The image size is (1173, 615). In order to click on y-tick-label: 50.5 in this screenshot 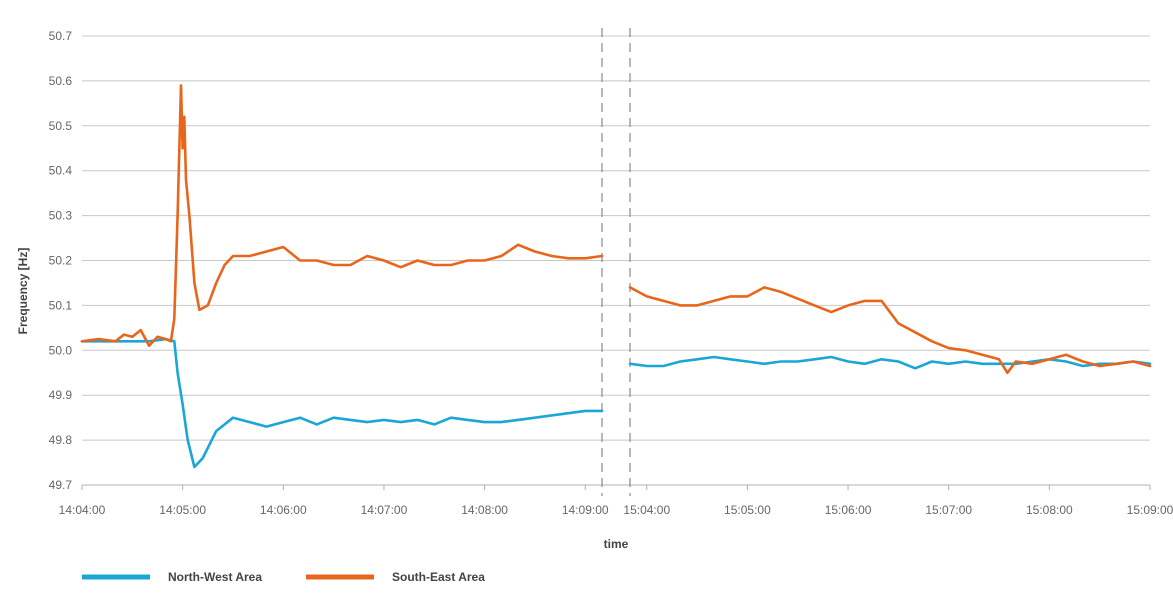, I will do `click(61, 126)`.